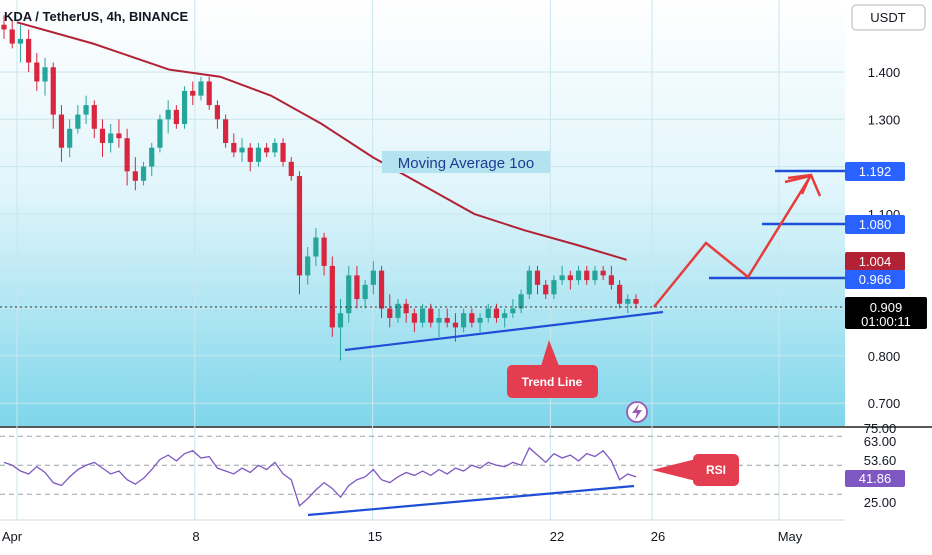 The height and width of the screenshot is (555, 932). I want to click on time-tick-label: May, so click(790, 536).